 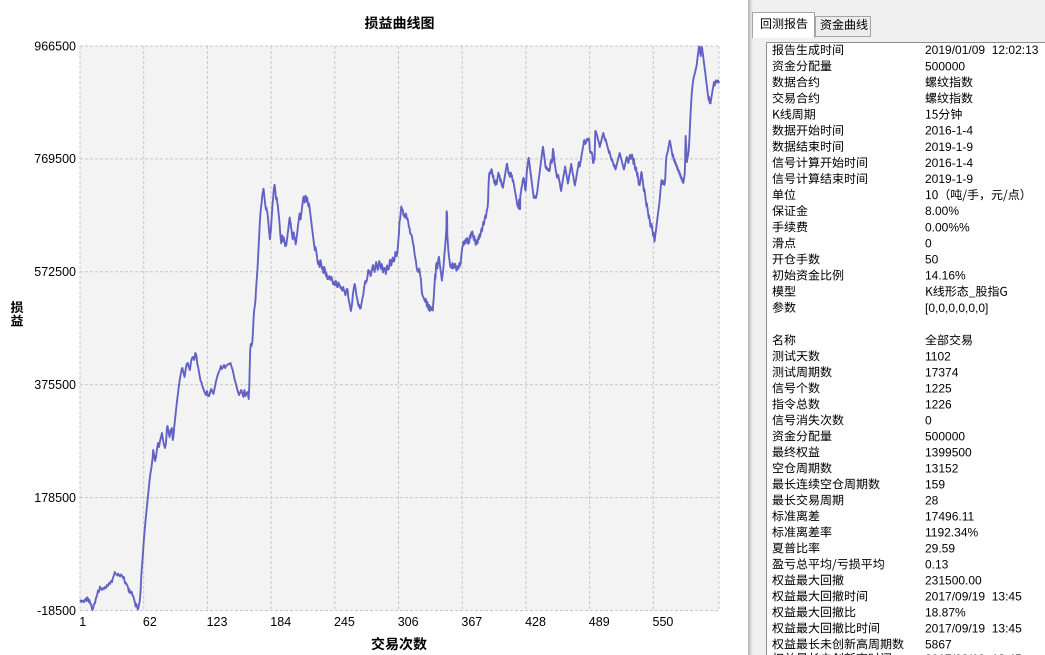 I want to click on svg-text: 184, so click(x=280, y=622).